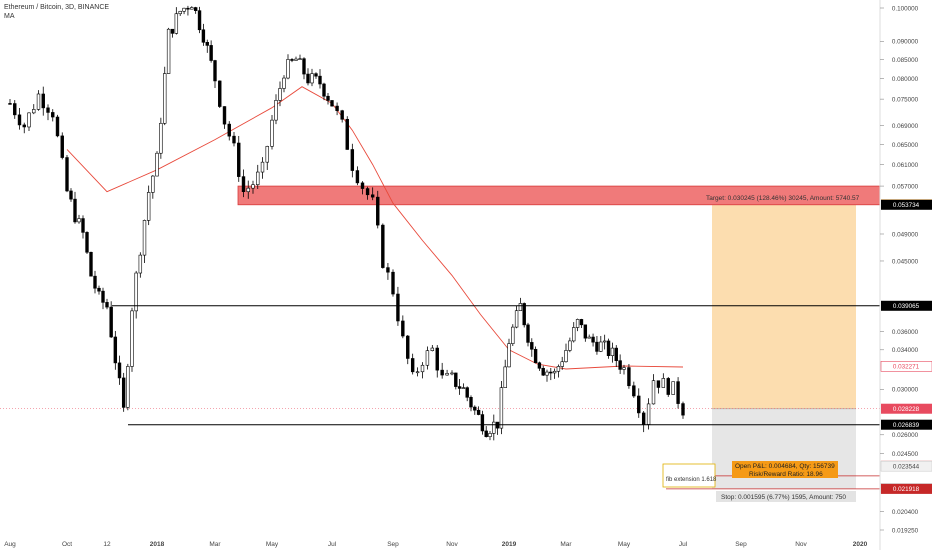  What do you see at coordinates (905, 261) in the screenshot?
I see `y-tick-label: 0.045000` at bounding box center [905, 261].